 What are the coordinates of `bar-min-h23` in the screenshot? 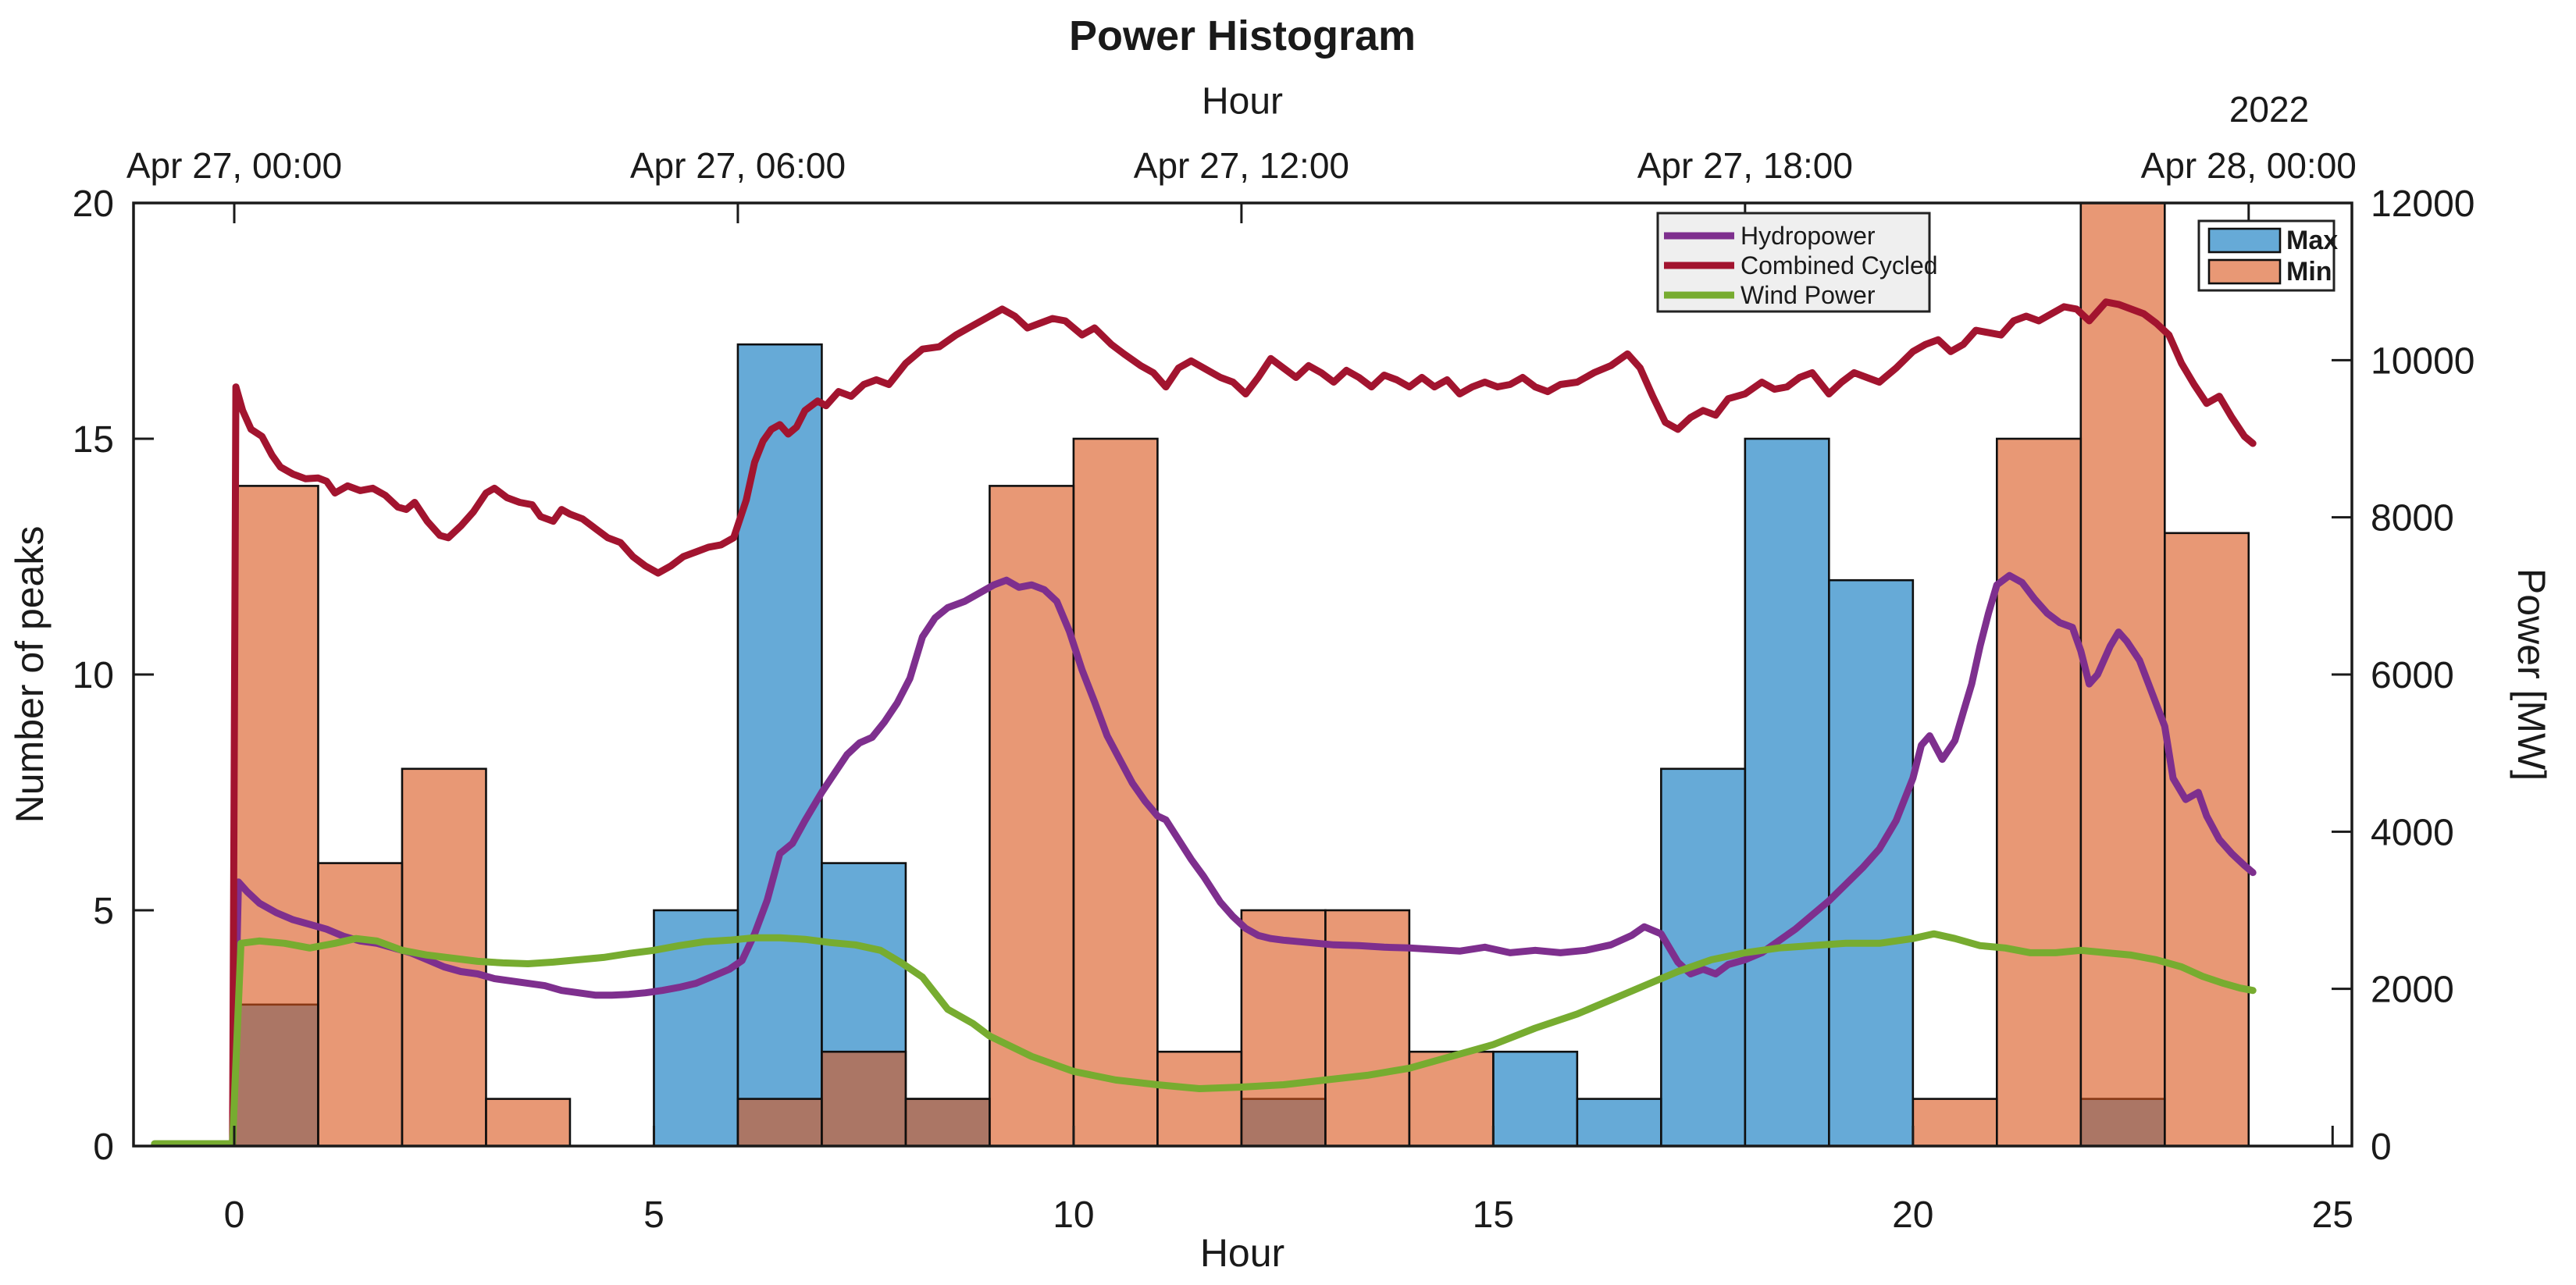 It's located at (2206, 839).